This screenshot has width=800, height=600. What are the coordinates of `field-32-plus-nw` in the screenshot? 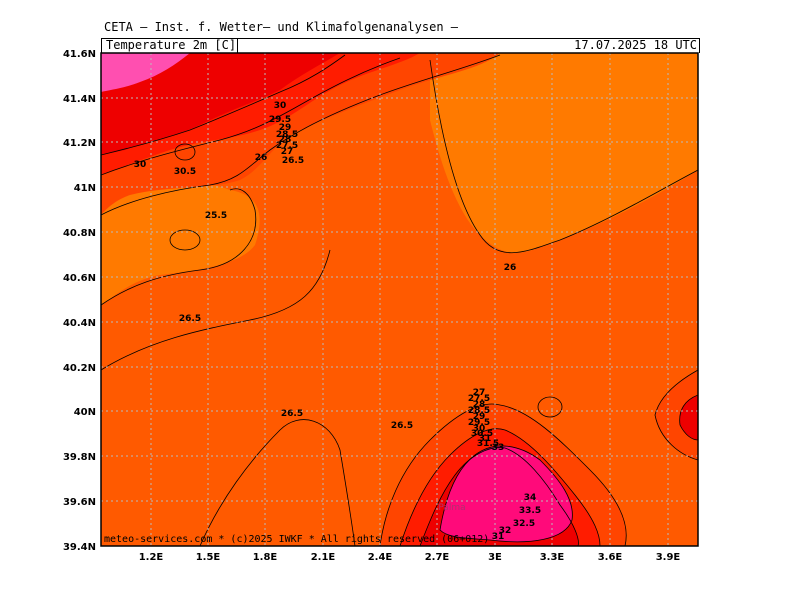 It's located at (145, 72).